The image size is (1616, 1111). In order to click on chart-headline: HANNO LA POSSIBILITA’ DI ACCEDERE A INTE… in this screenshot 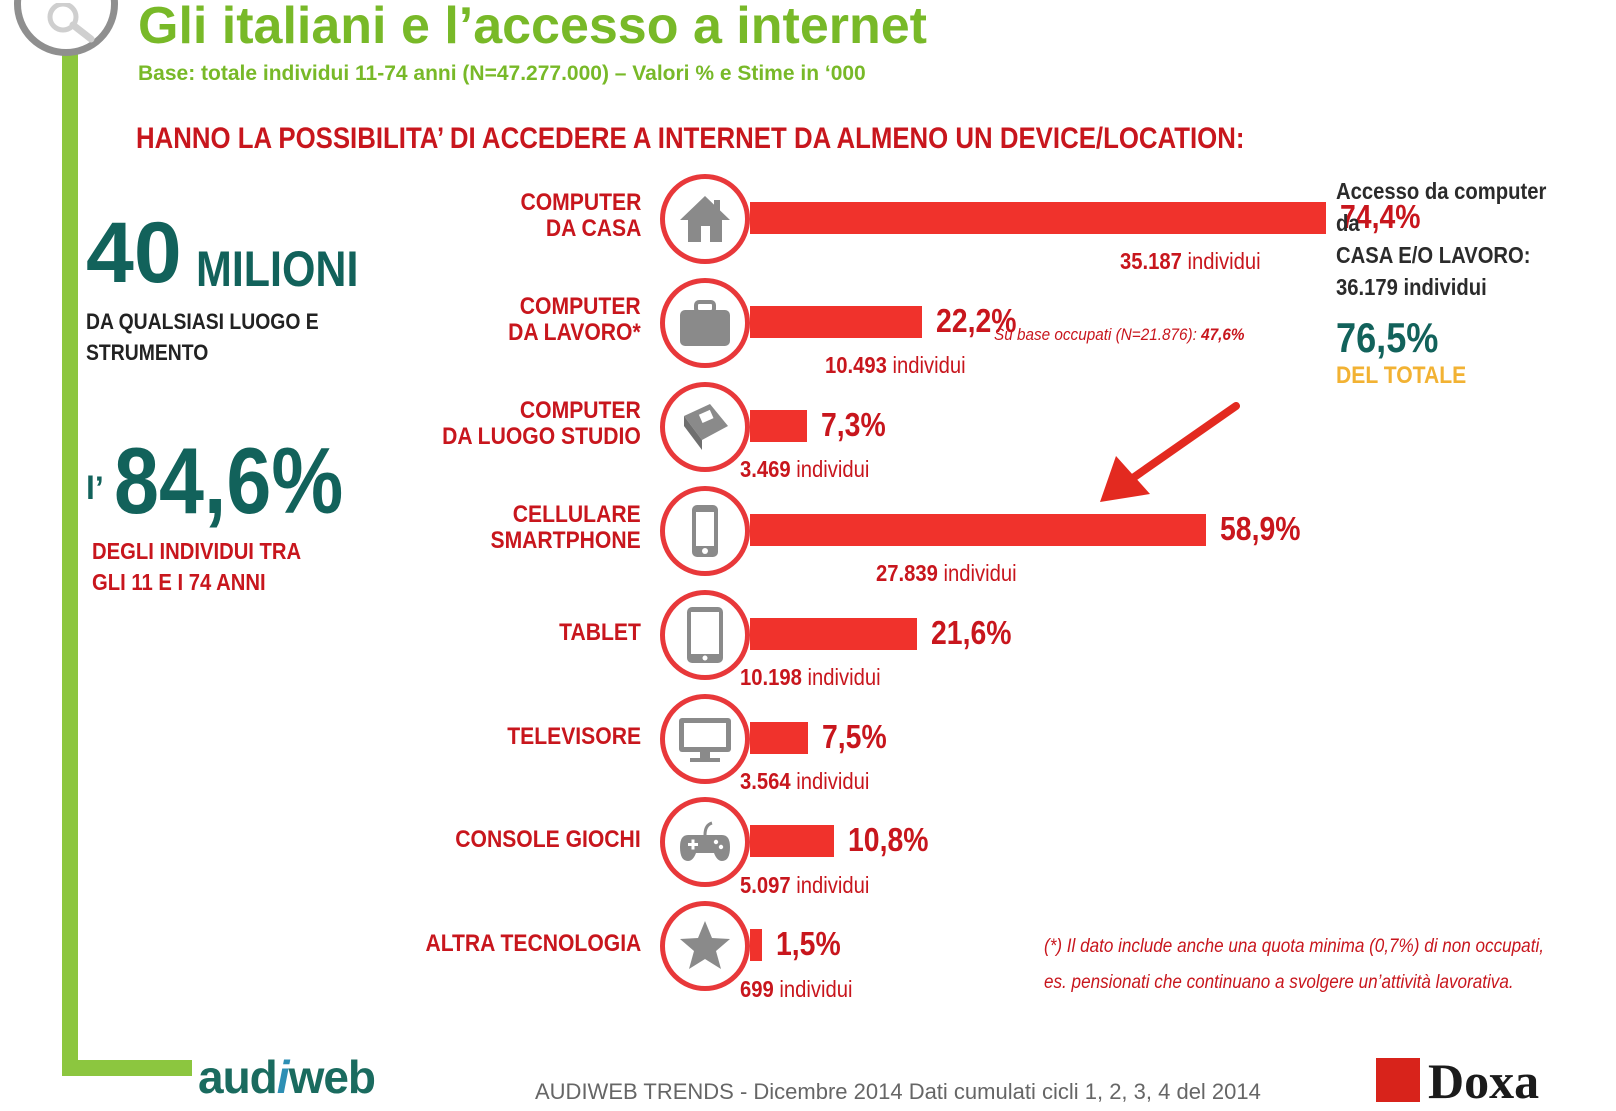, I will do `click(690, 138)`.